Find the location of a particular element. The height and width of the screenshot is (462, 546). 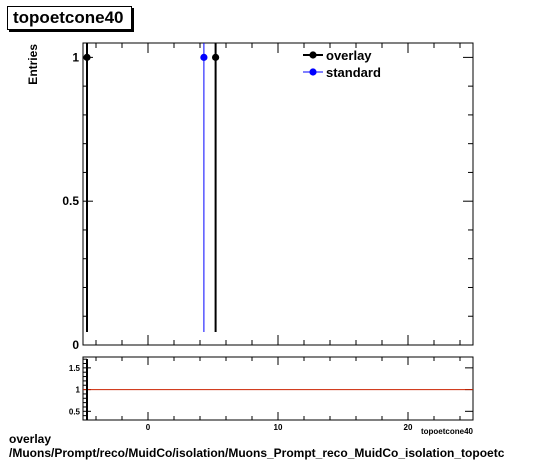

ratio-y-tick-label: 1 is located at coordinates (78, 390).